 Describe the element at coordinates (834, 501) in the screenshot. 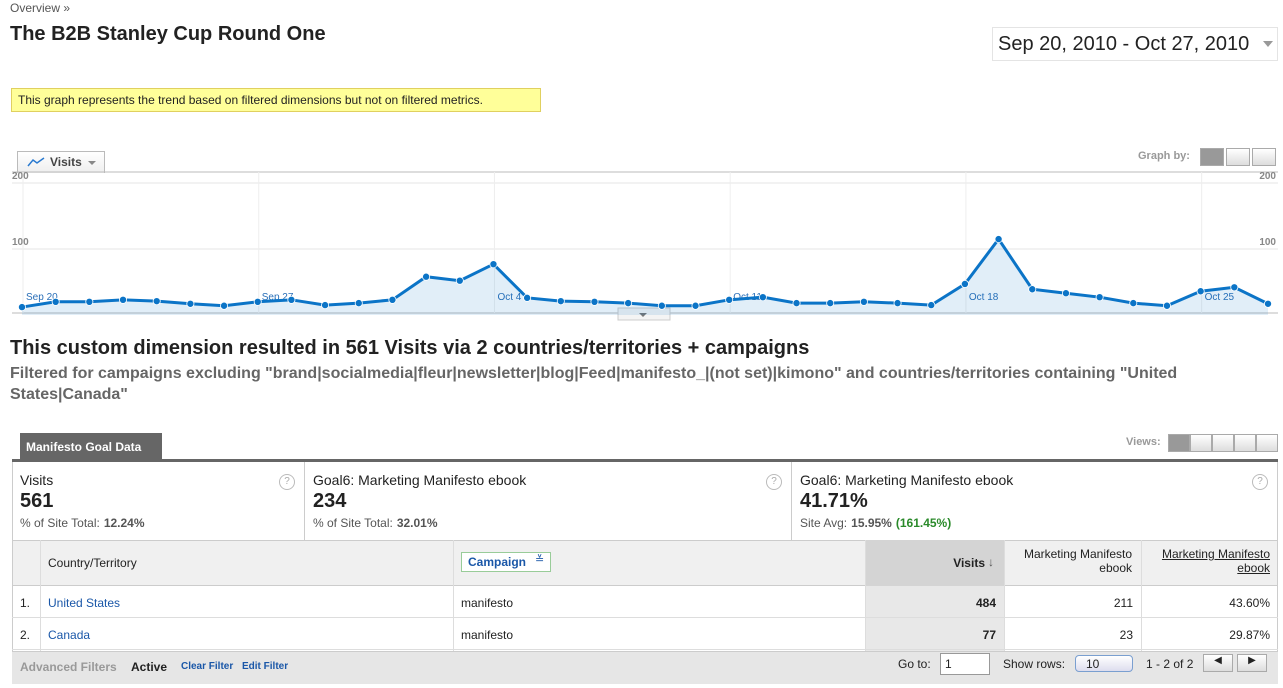

I see `scorecard-value: 41.71%` at that location.